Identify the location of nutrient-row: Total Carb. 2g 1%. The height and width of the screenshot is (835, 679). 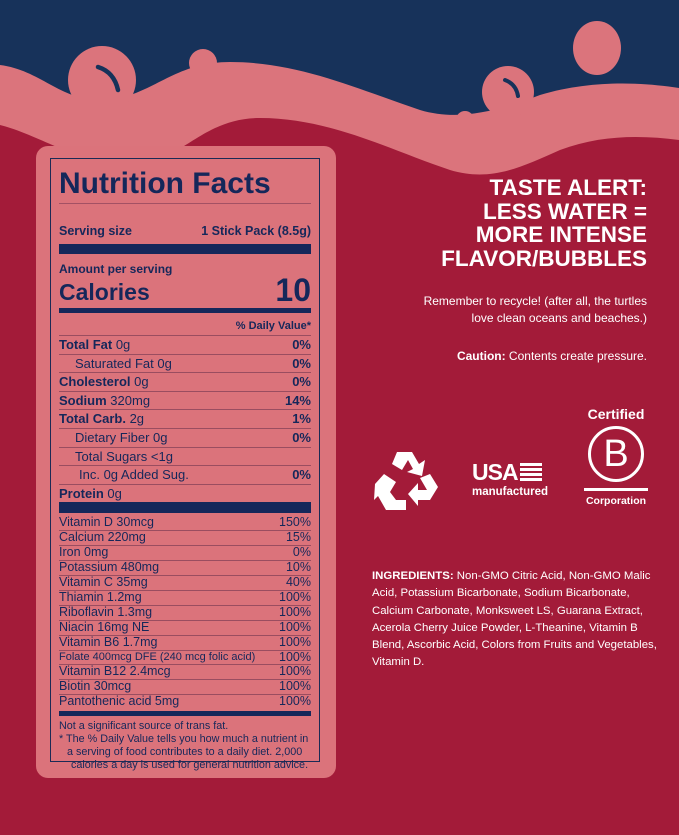
(185, 419).